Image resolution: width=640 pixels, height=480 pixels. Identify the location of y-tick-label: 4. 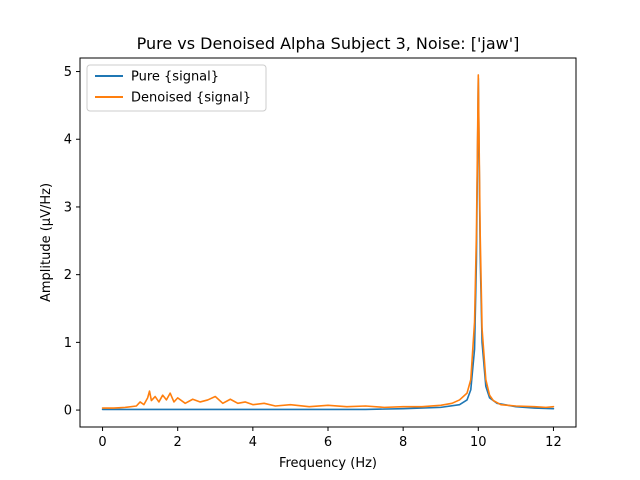
(68, 140).